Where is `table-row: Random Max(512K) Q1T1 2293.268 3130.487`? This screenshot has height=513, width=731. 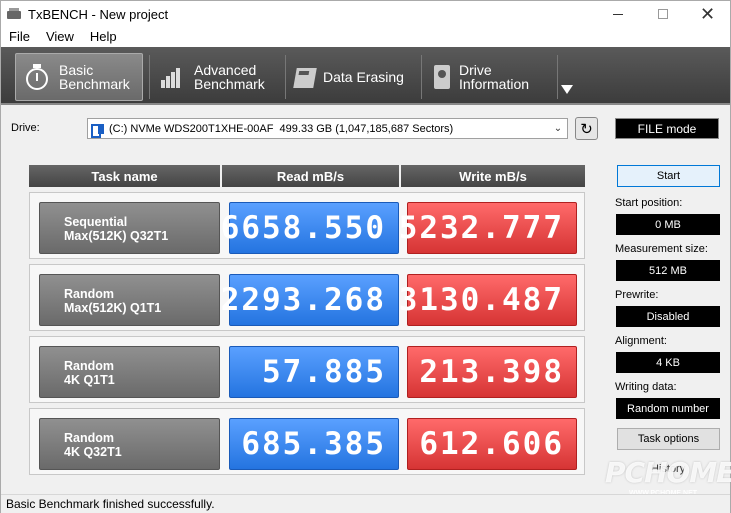 table-row: Random Max(512K) Q1T1 2293.268 3130.487 is located at coordinates (307, 297).